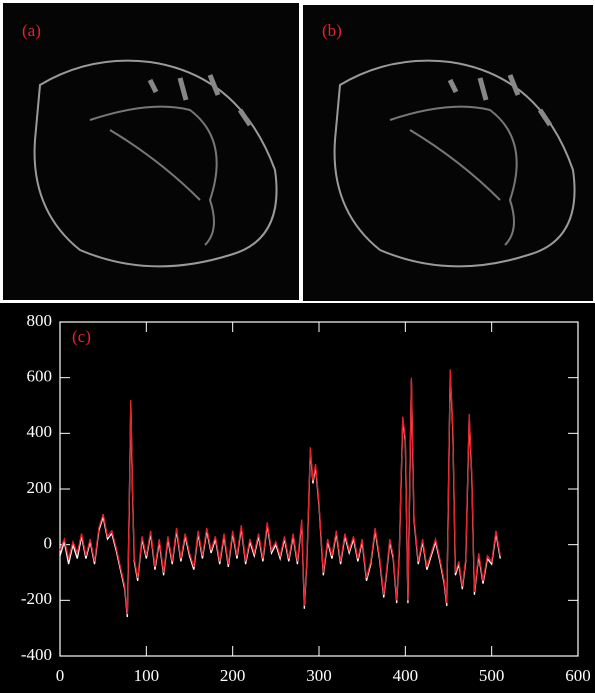  Describe the element at coordinates (319, 675) in the screenshot. I see `x-tick-label: 300` at that location.